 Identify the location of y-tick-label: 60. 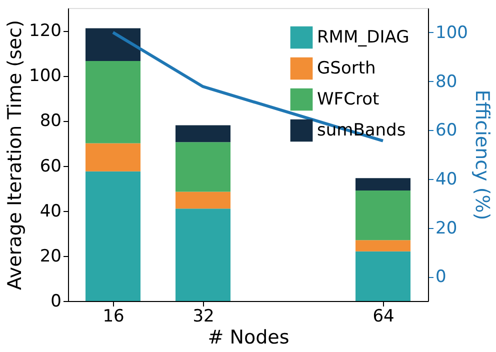
(51, 166).